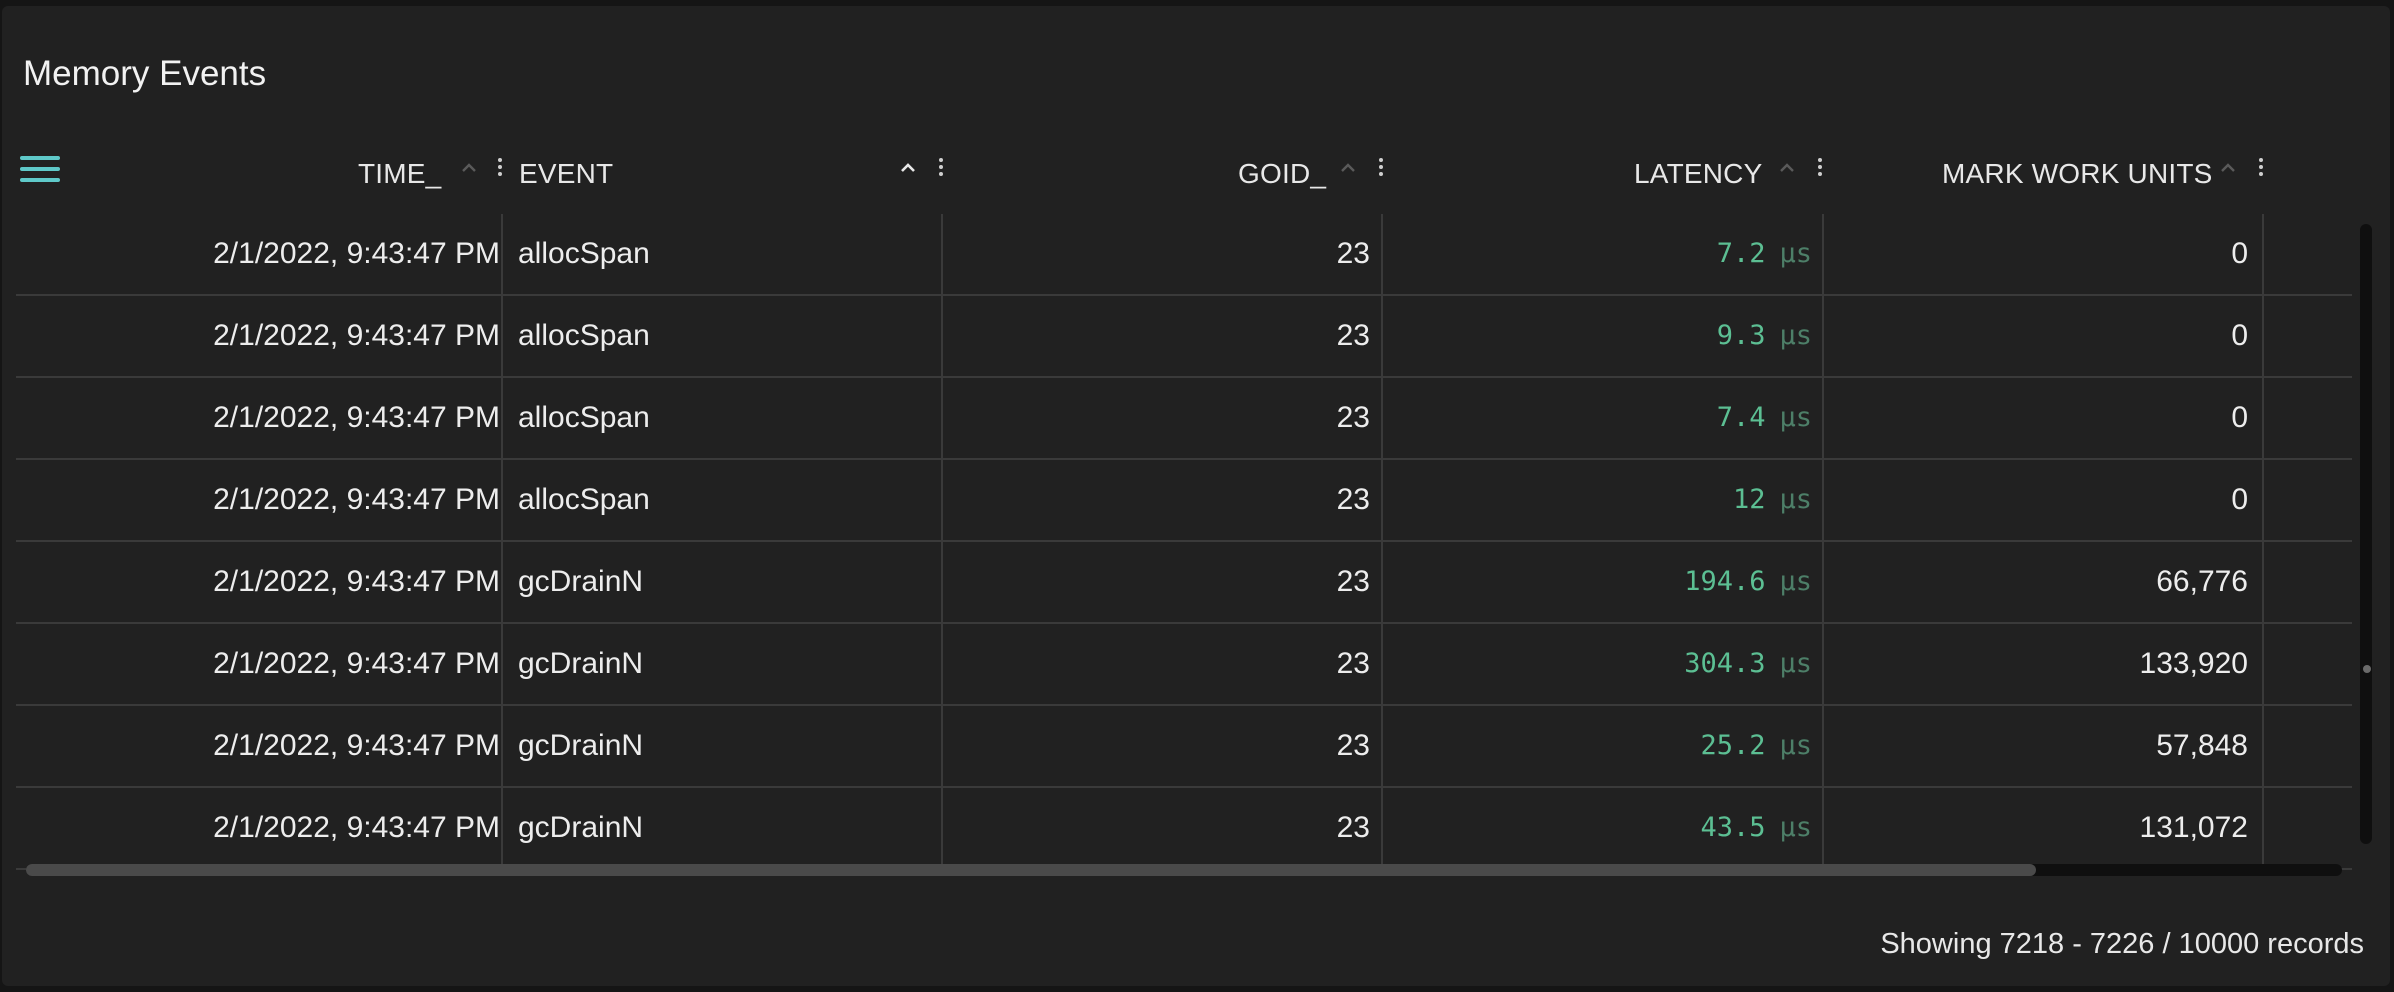 The width and height of the screenshot is (2394, 992). What do you see at coordinates (2193, 827) in the screenshot?
I see `cell-mark-work-units: 131,072` at bounding box center [2193, 827].